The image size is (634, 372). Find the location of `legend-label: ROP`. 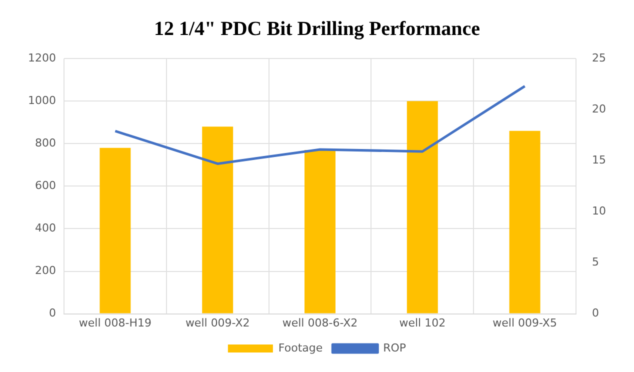

legend-label: ROP is located at coordinates (394, 347).